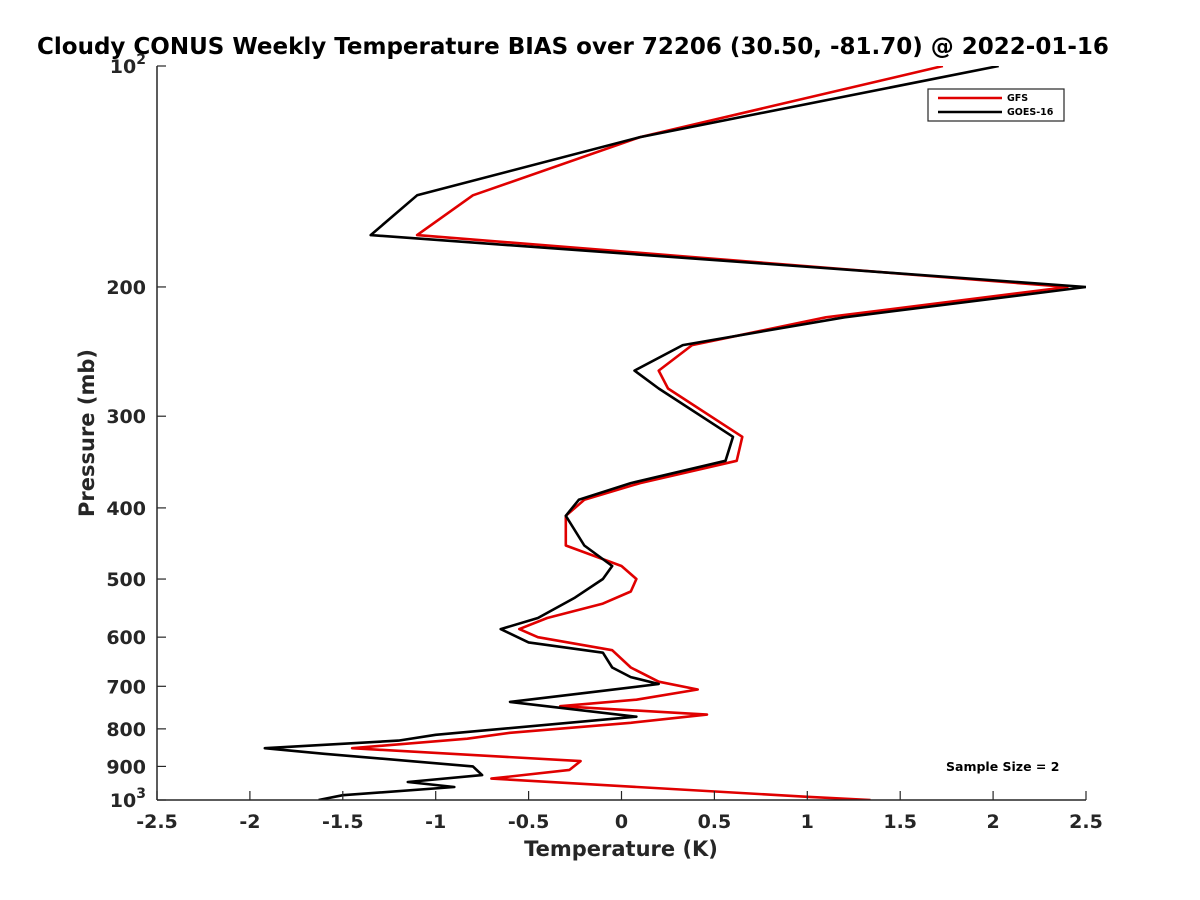 This screenshot has height=900, width=1200. Describe the element at coordinates (141, 794) in the screenshot. I see `y-tick-exponent: 3` at that location.